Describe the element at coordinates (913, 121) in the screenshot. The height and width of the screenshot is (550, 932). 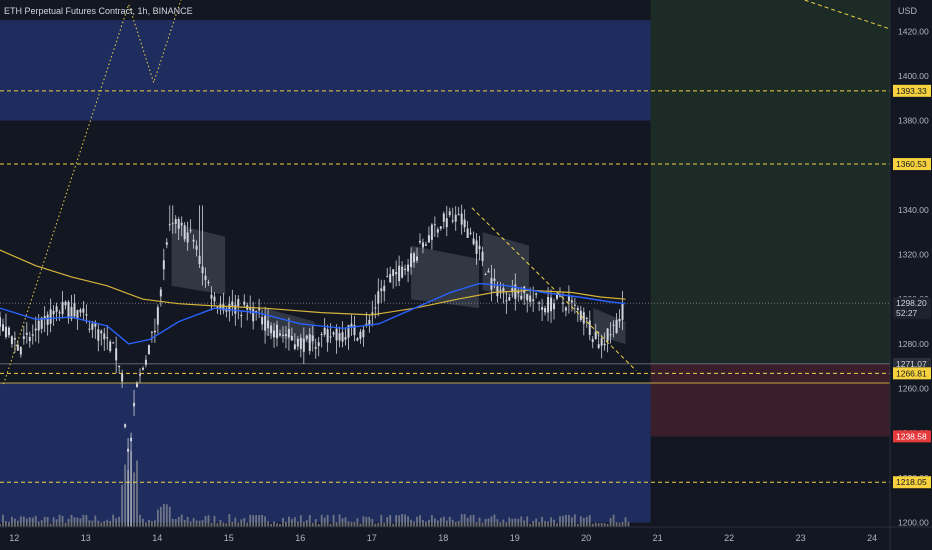
I see `y-tick-label: 1380.00` at that location.